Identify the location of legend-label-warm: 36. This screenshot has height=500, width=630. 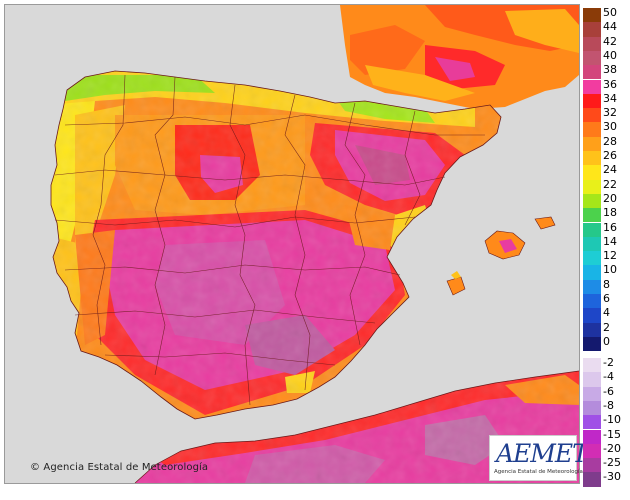
(610, 84).